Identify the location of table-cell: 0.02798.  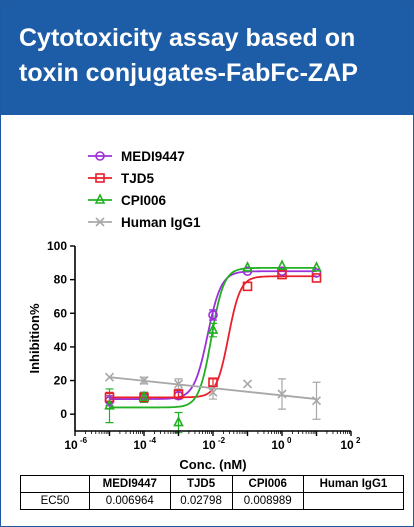
(201, 501).